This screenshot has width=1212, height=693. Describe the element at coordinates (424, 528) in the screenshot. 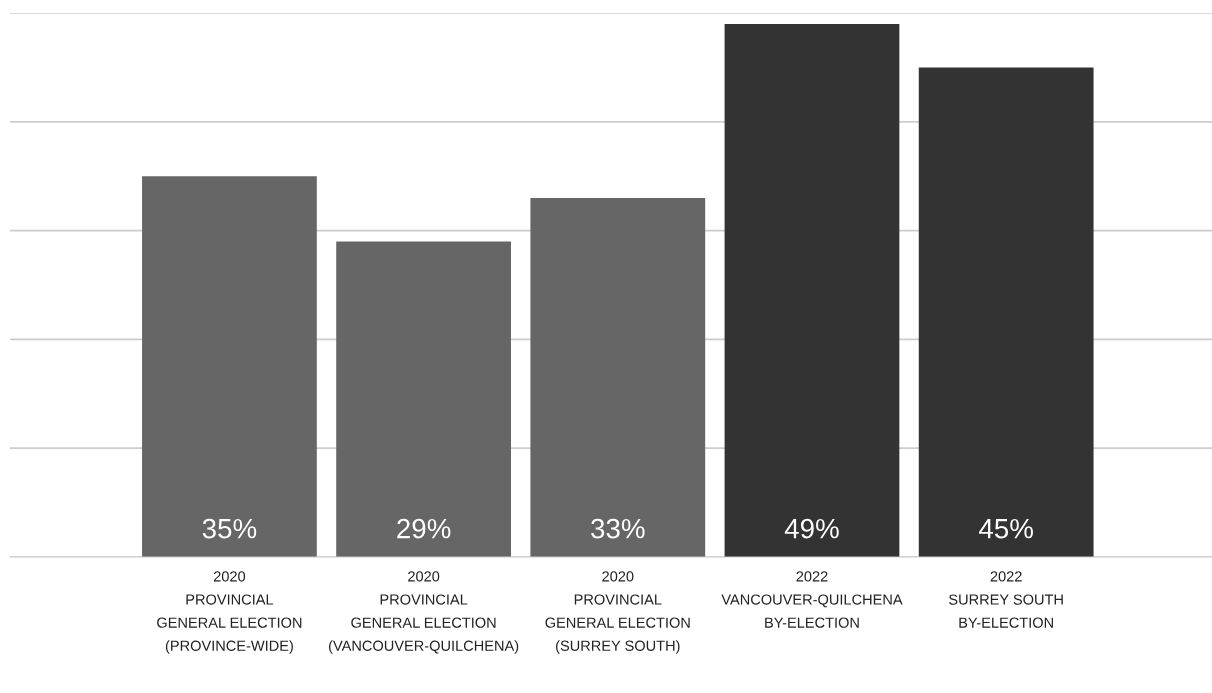

I see `data-label: 29%` at that location.